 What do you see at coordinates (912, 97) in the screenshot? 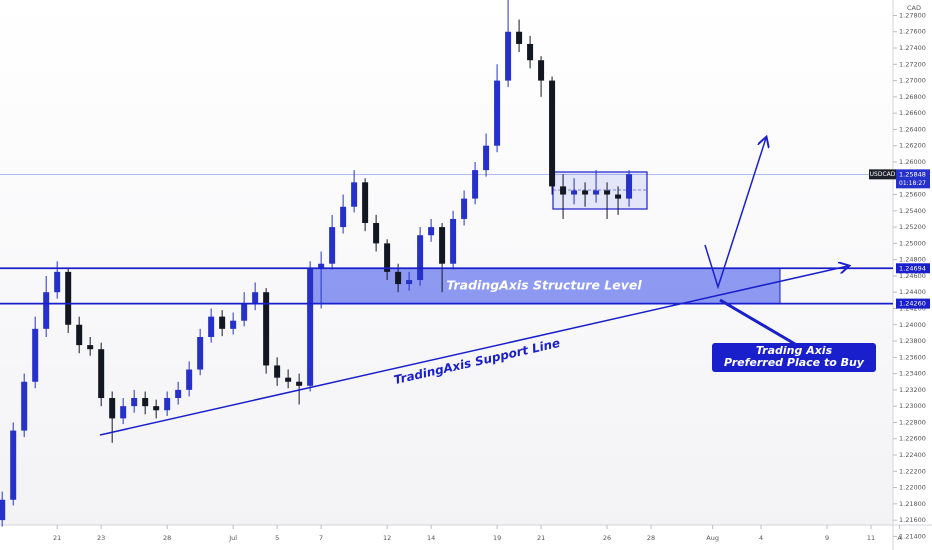
I see `y-tick-label: 1.26800` at bounding box center [912, 97].